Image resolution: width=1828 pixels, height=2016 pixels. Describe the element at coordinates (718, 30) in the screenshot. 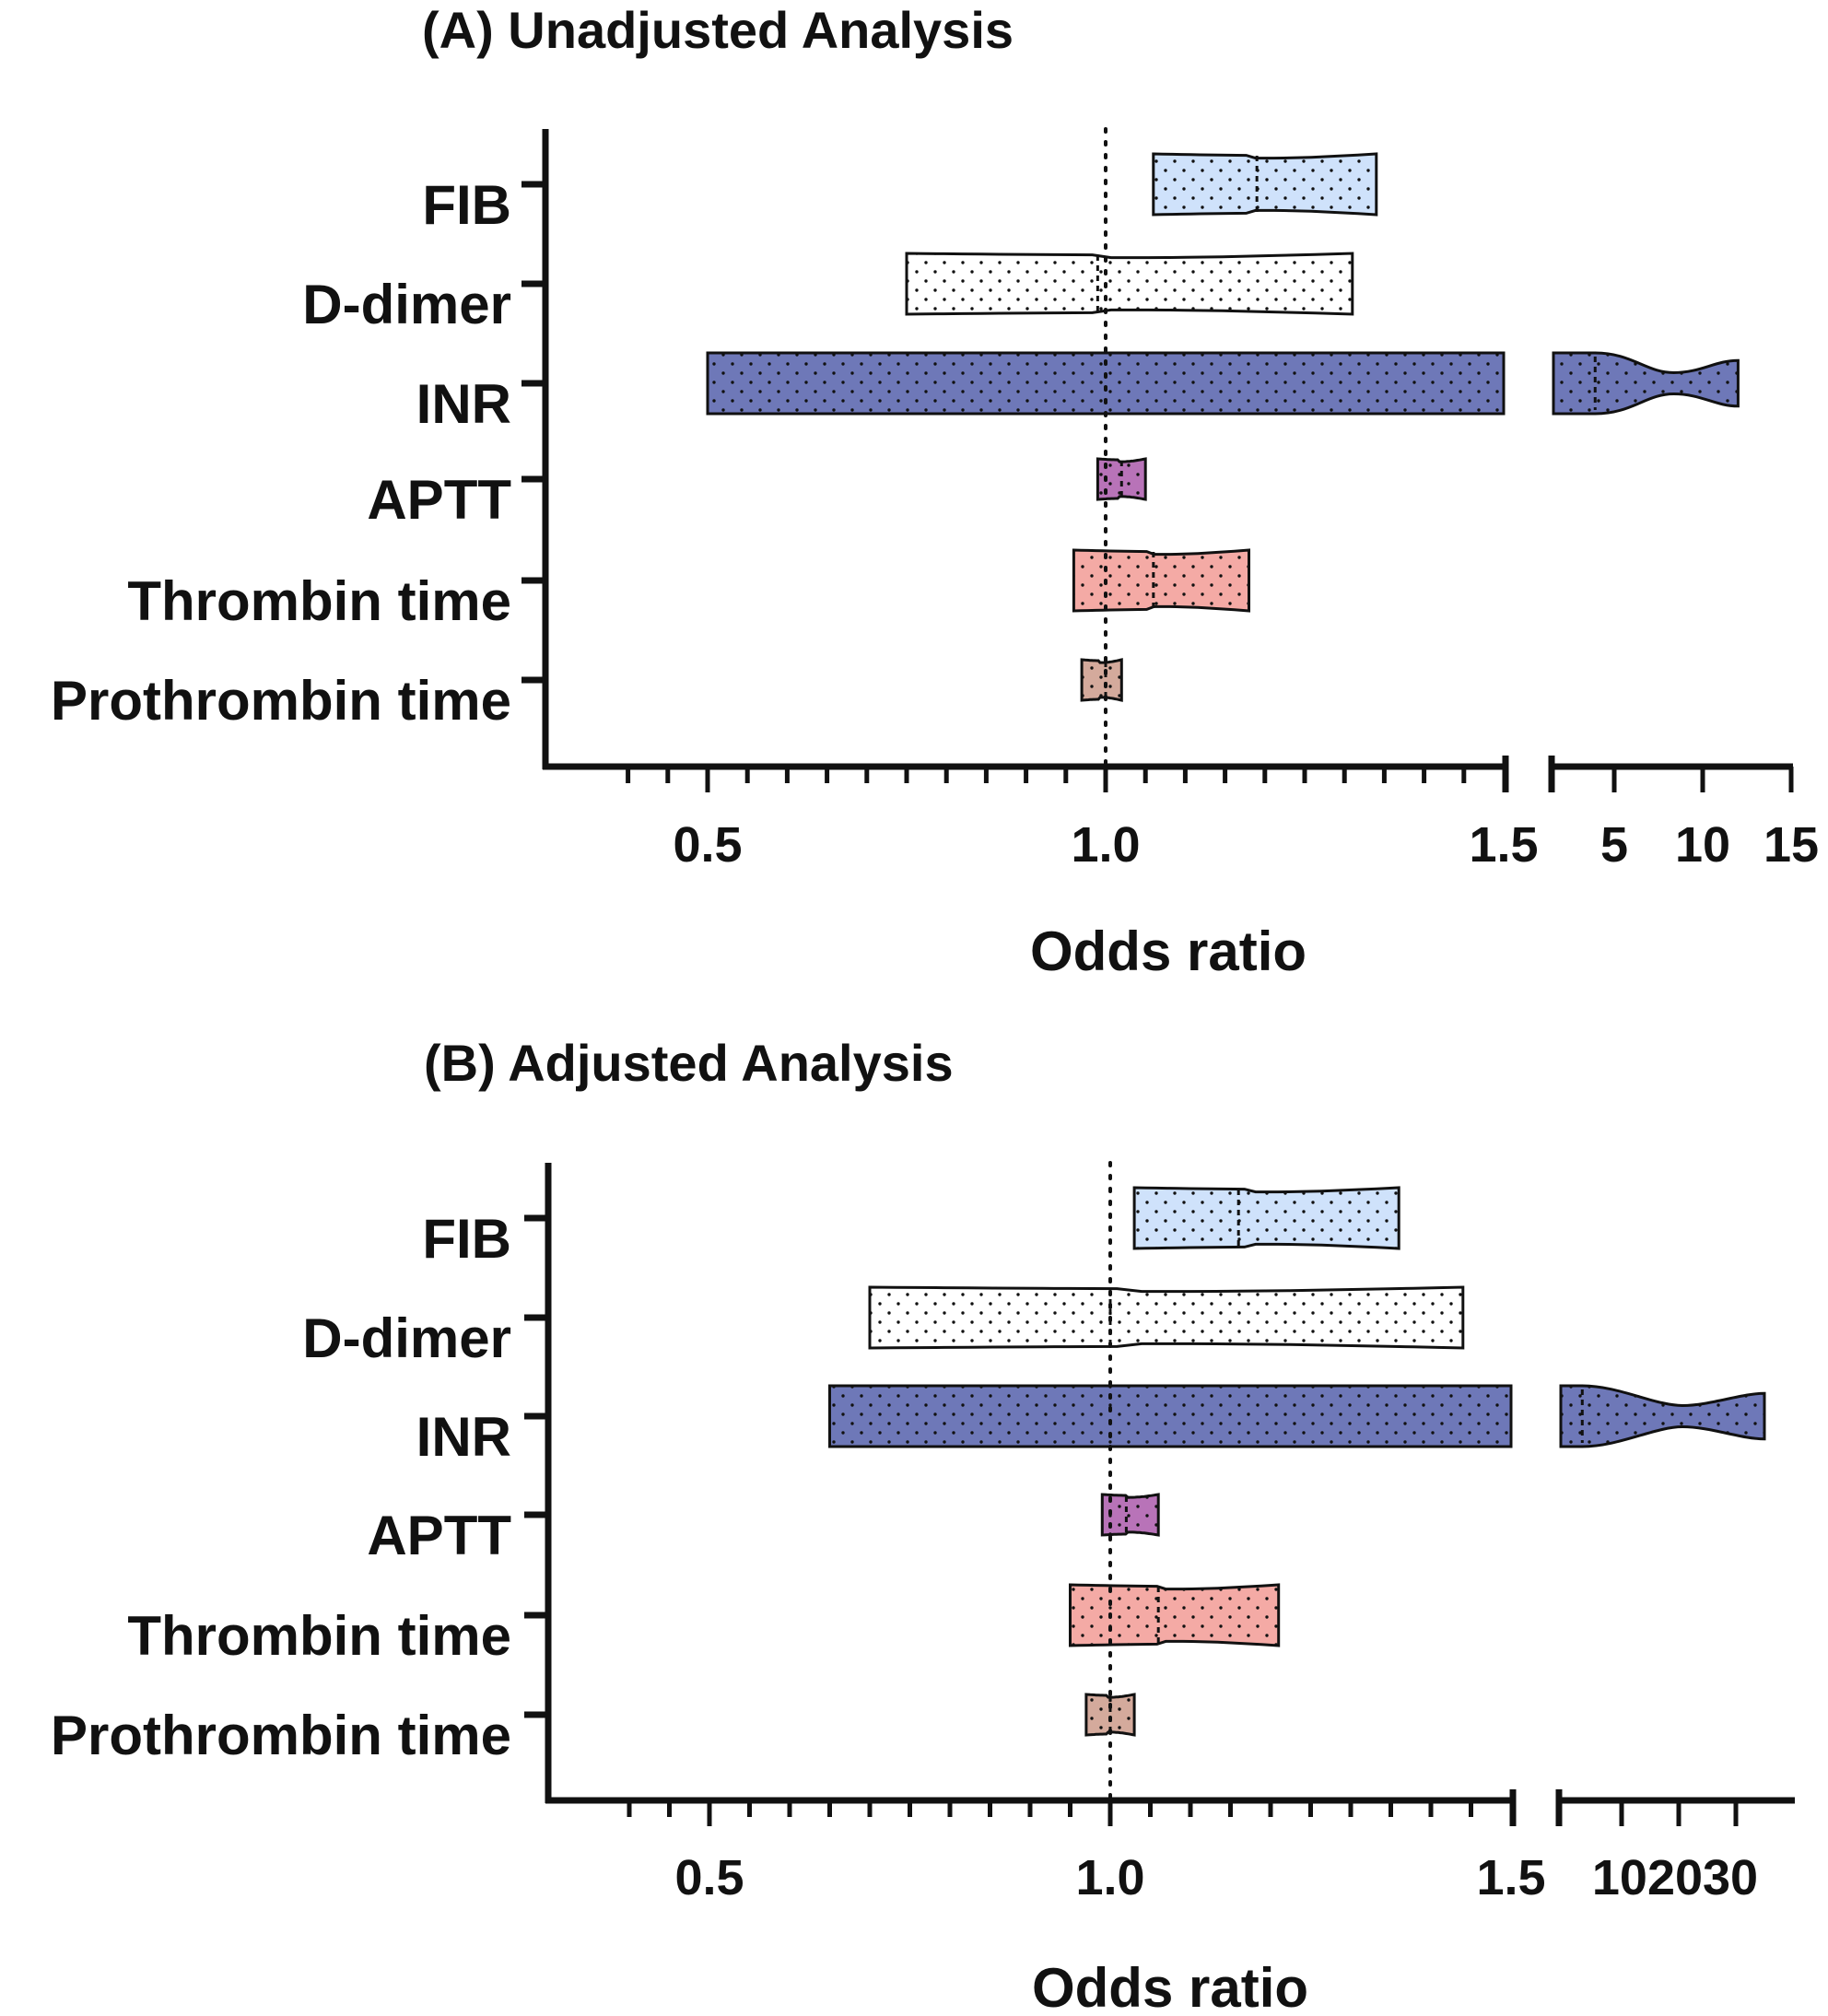

I see `chart-title: (A) Unadjusted Analysis` at that location.